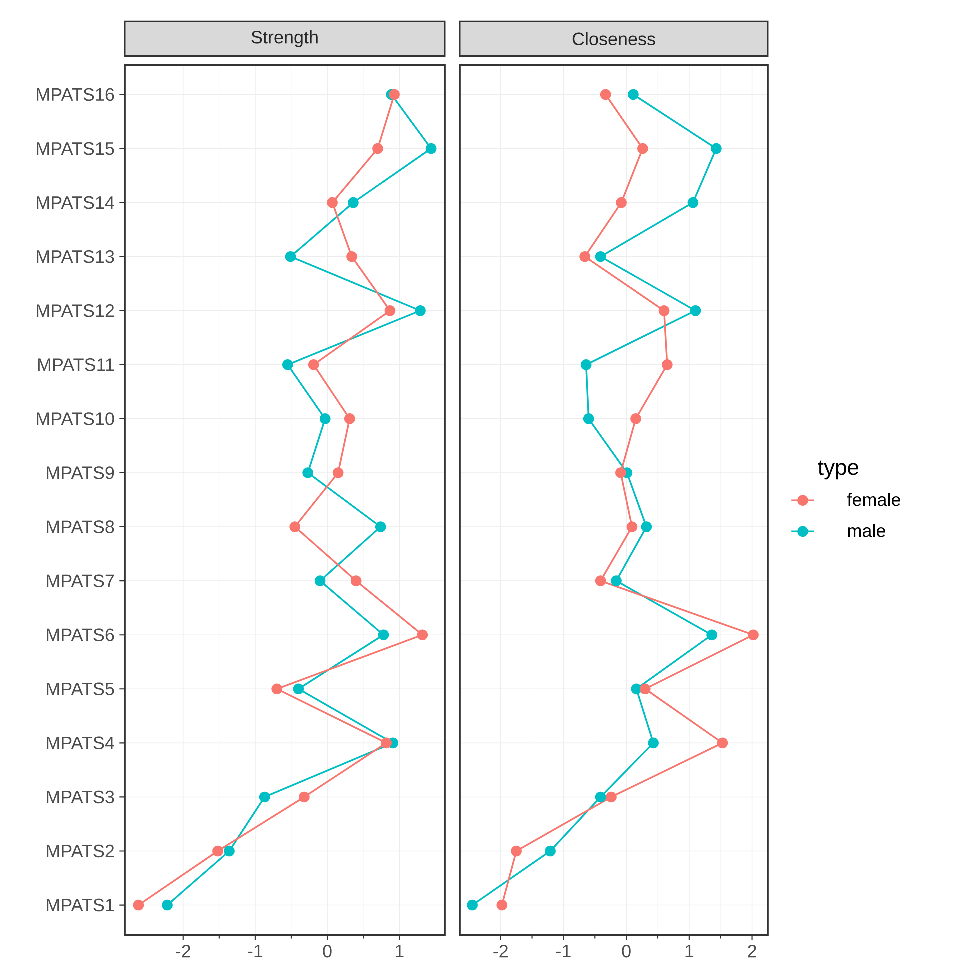 The width and height of the screenshot is (956, 971). Describe the element at coordinates (76, 365) in the screenshot. I see `y-tick-label: MPATS11` at that location.